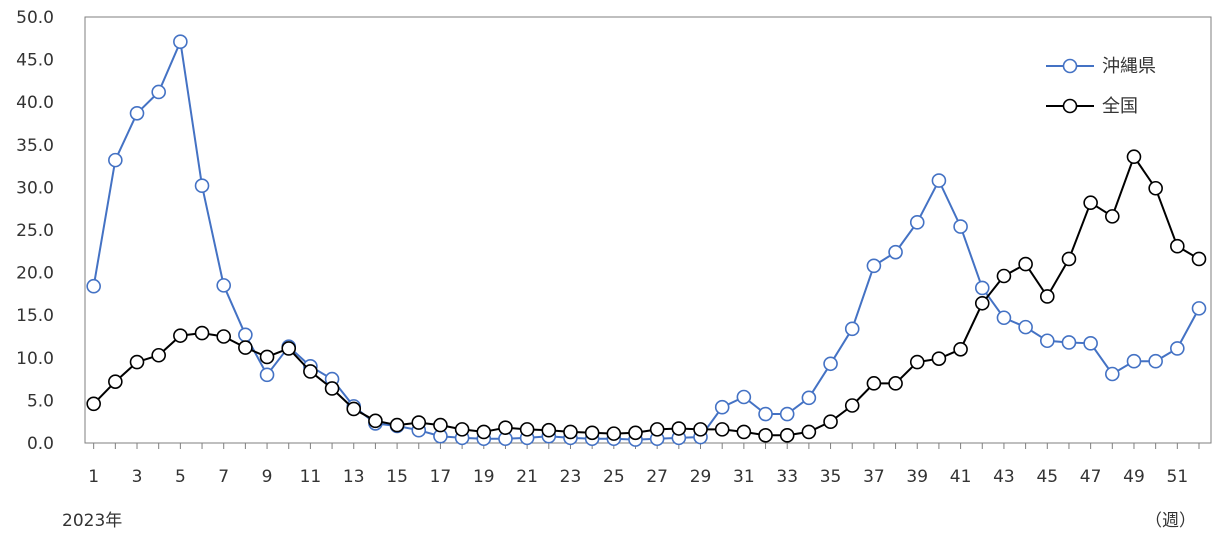 The image size is (1212, 537). I want to click on y-tick-label: 10.0, so click(35, 359).